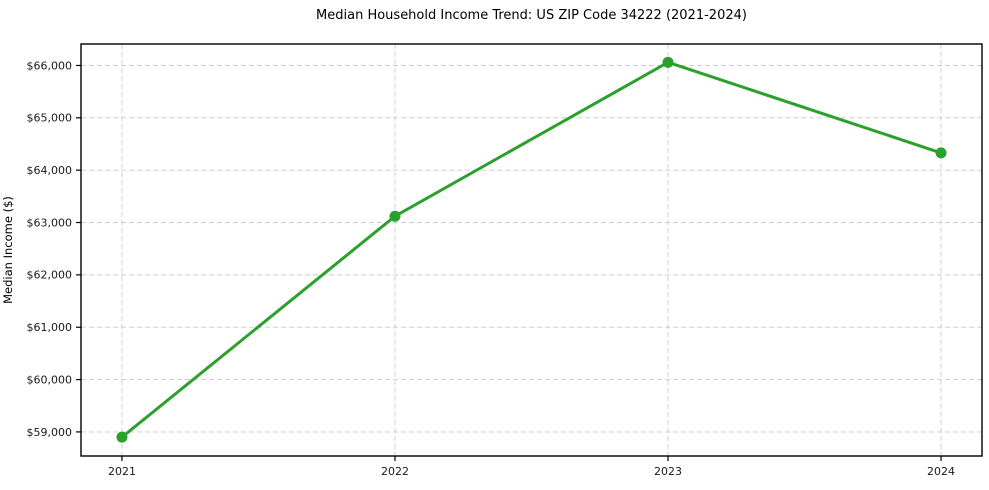  What do you see at coordinates (50, 379) in the screenshot?
I see `y-tick-label: $60,000` at bounding box center [50, 379].